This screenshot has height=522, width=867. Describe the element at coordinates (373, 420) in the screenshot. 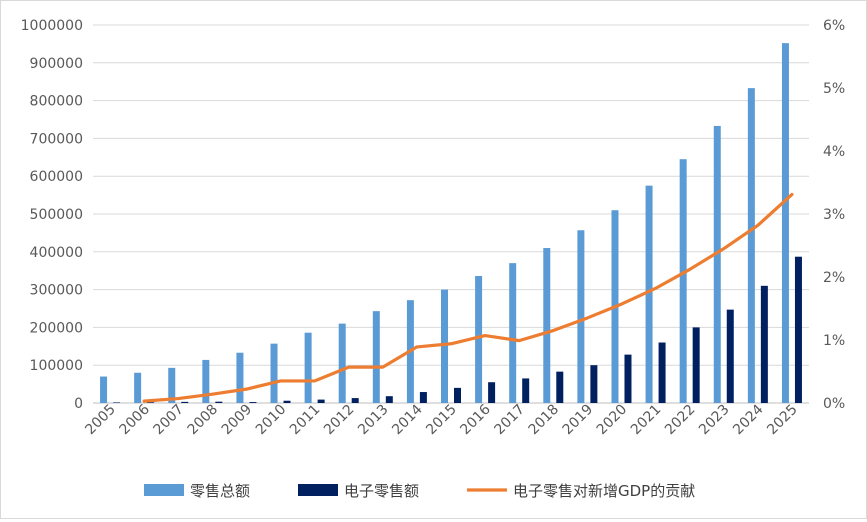

I see `x-tick-label: 2013` at that location.